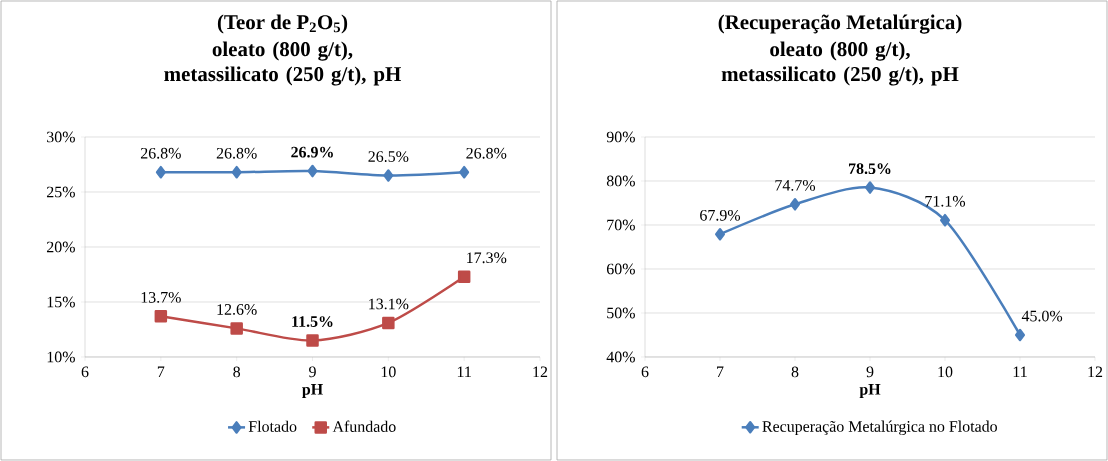 This screenshot has height=461, width=1108. I want to click on y-tick-label: 60%, so click(620, 269).